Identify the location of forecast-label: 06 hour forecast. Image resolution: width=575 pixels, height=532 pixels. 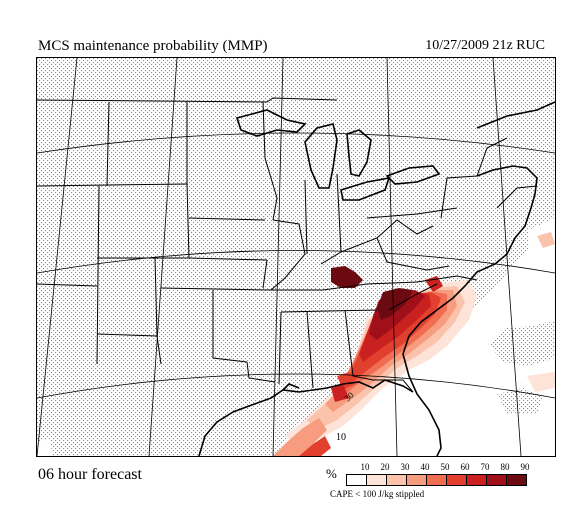
(90, 474).